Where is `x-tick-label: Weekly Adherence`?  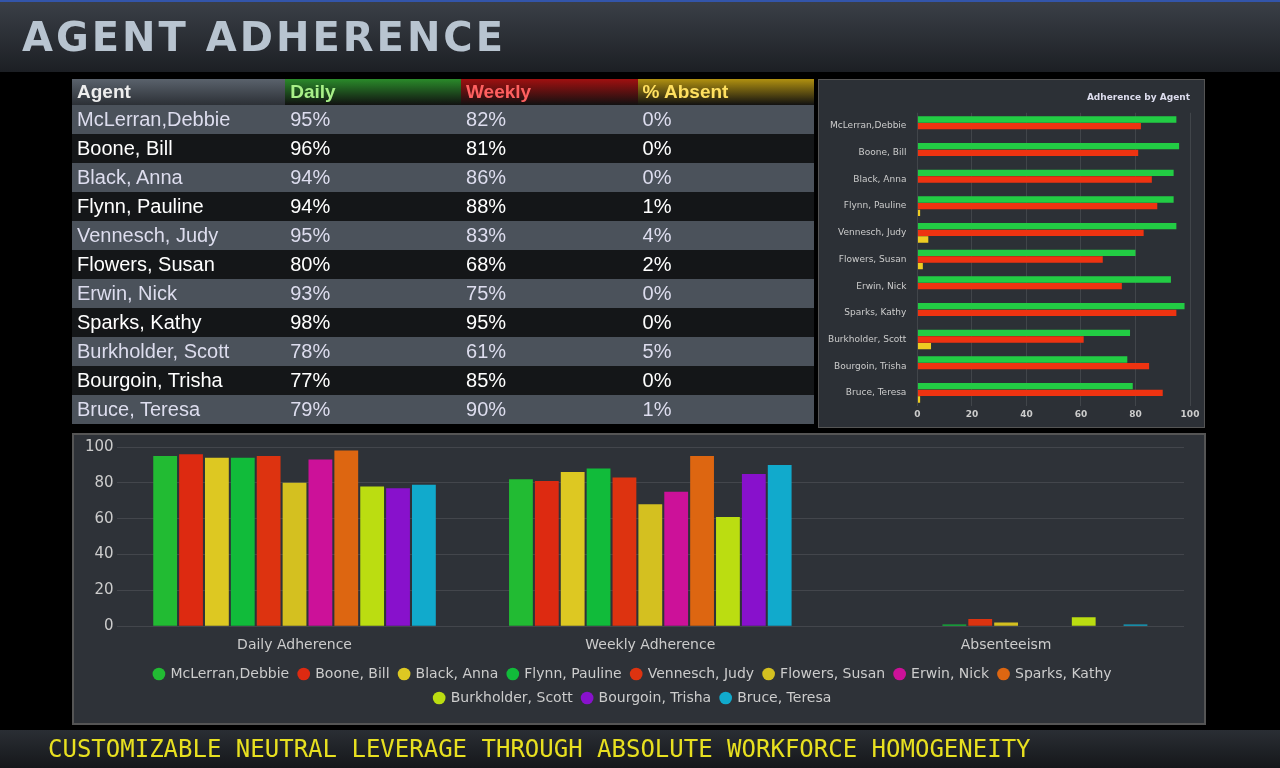 x-tick-label: Weekly Adherence is located at coordinates (650, 644).